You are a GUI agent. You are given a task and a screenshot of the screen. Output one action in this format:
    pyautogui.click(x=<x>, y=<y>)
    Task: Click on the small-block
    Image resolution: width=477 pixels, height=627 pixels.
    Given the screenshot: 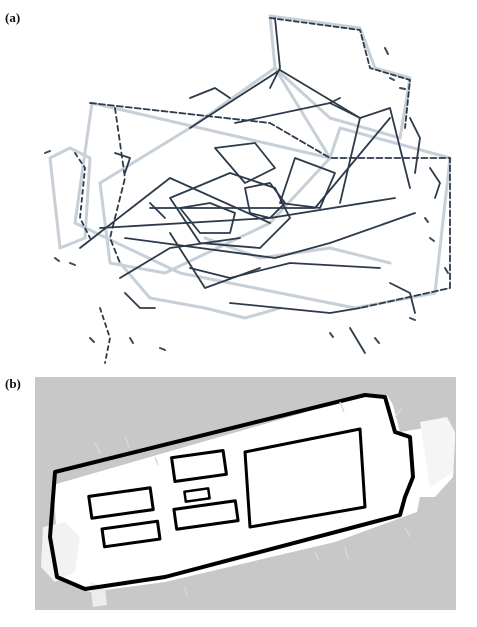 What is the action you would take?
    pyautogui.click(x=197, y=495)
    